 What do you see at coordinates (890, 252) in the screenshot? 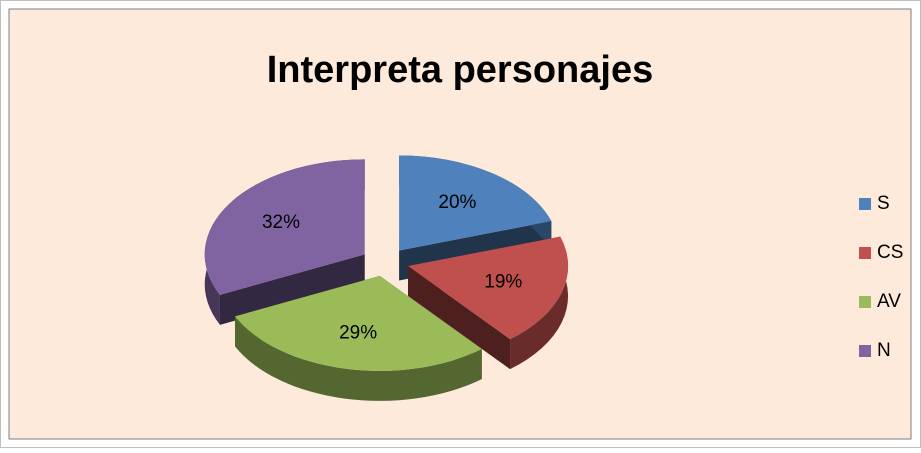
I see `legend-label: CS` at bounding box center [890, 252].